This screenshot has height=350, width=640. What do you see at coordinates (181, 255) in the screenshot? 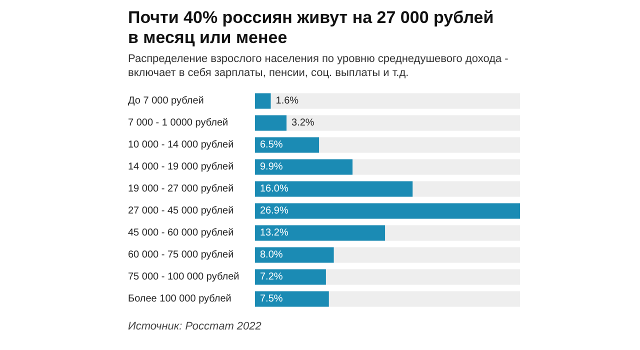
I see `y-tick-label: 60 000 - 75 000 рублей` at bounding box center [181, 255].